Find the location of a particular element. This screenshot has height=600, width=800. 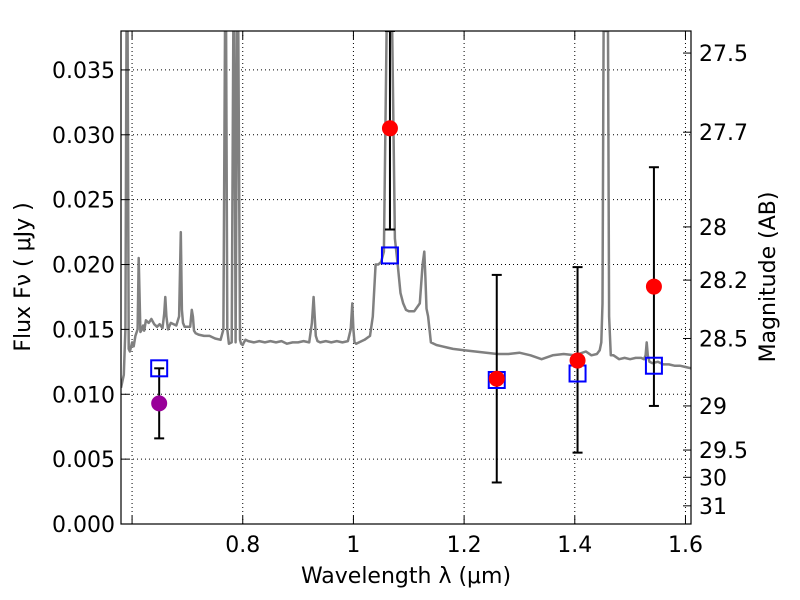

y-tick-label: 0.030 is located at coordinates (83, 136).